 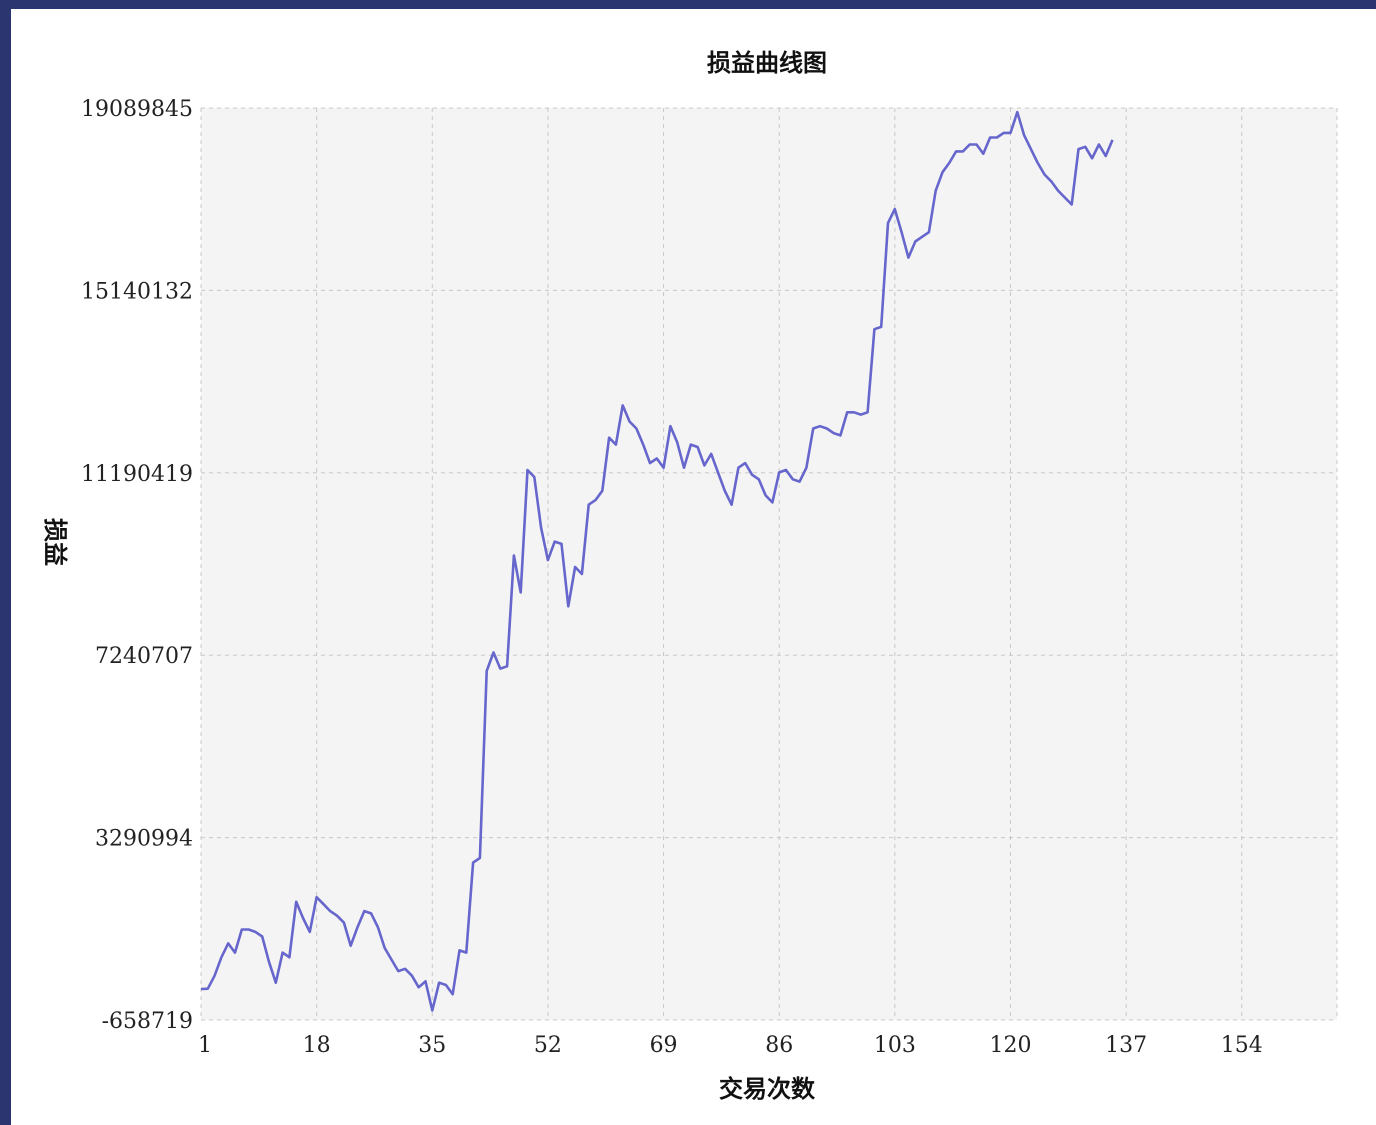 What do you see at coordinates (147, 1021) in the screenshot?
I see `y-tick-label: -658719` at bounding box center [147, 1021].